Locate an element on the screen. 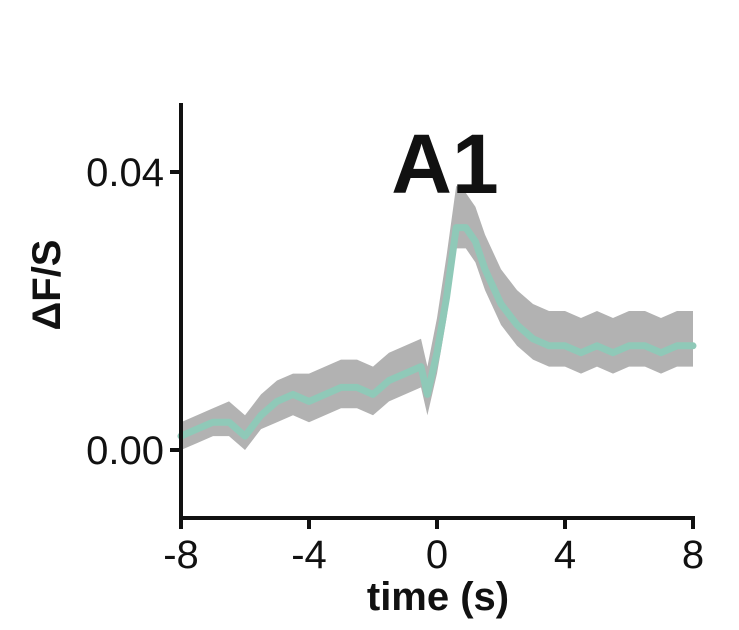 The height and width of the screenshot is (630, 739). x-axis-title: time (s) is located at coordinates (438, 597).